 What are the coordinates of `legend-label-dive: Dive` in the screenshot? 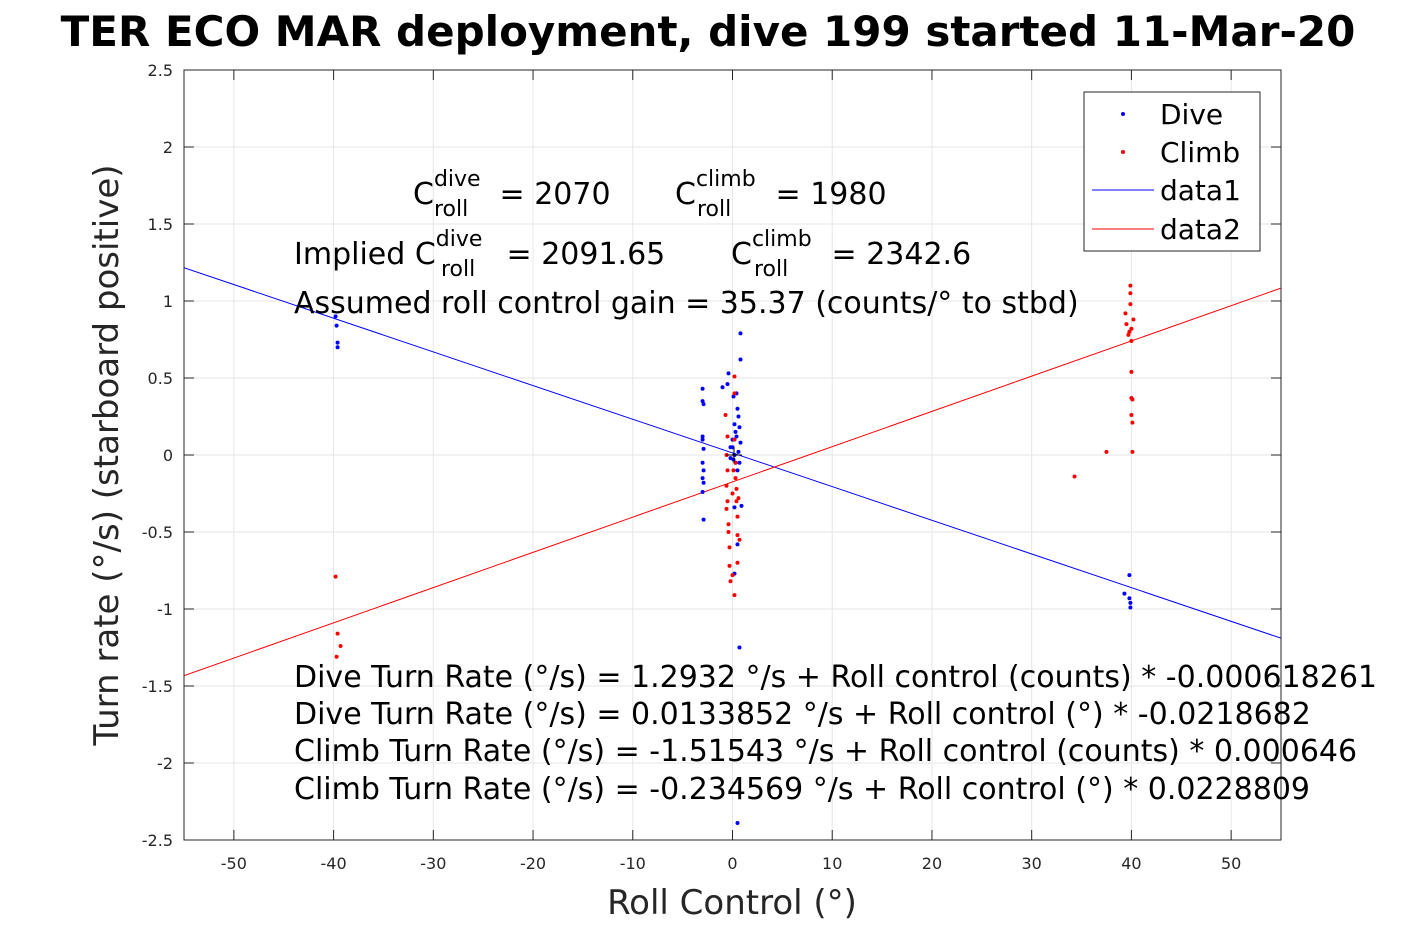 It's located at (1191, 114).